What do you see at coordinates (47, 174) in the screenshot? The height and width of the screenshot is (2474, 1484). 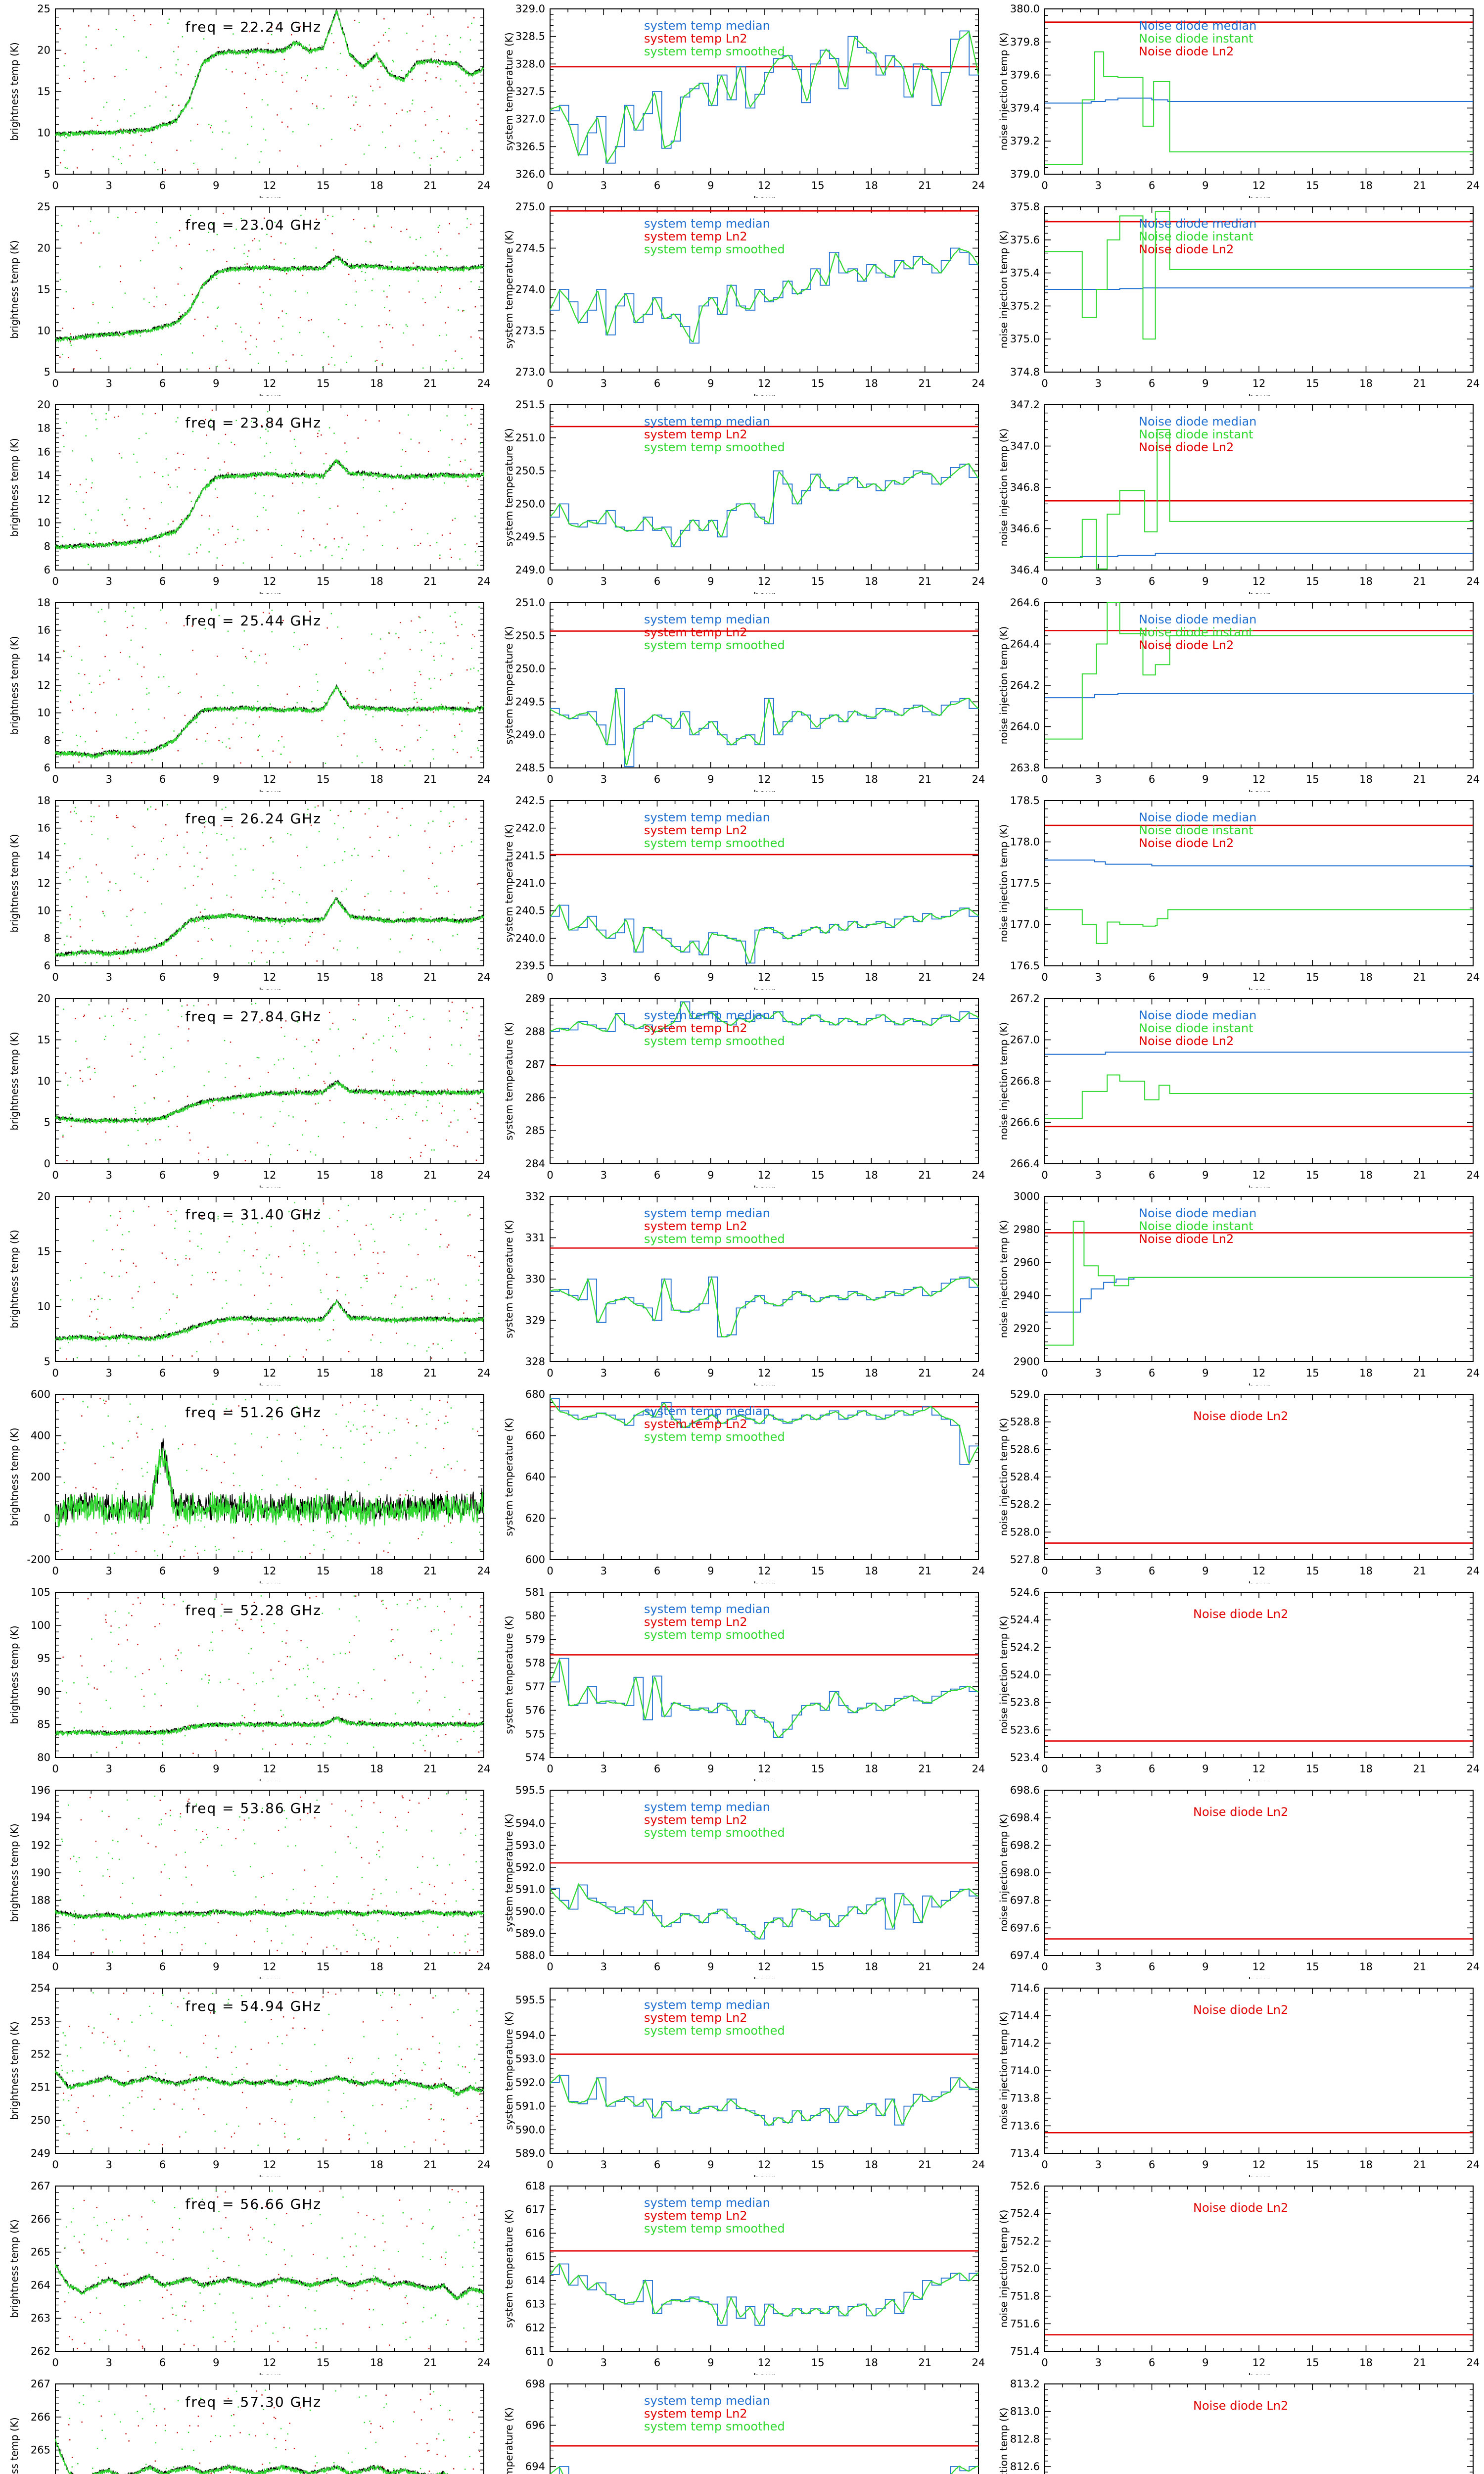 I see `y-tick-label: 5` at bounding box center [47, 174].